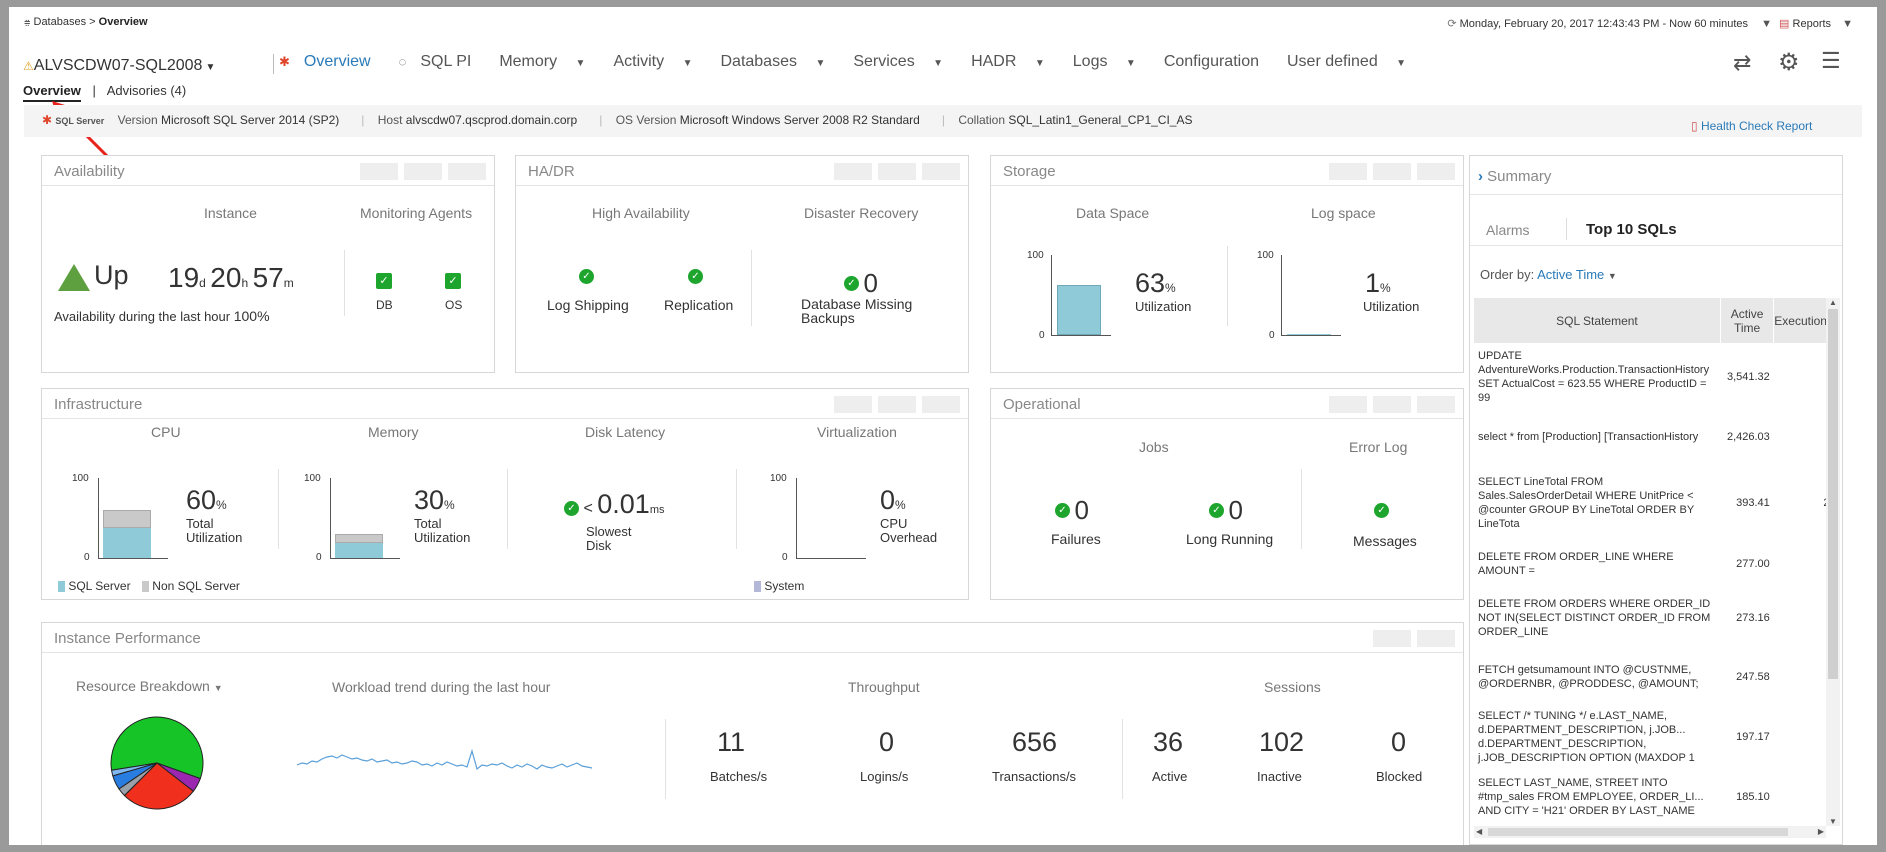 The width and height of the screenshot is (1886, 852). Describe the element at coordinates (659, 62) in the screenshot. I see `nav-activity: Activity ▼` at that location.